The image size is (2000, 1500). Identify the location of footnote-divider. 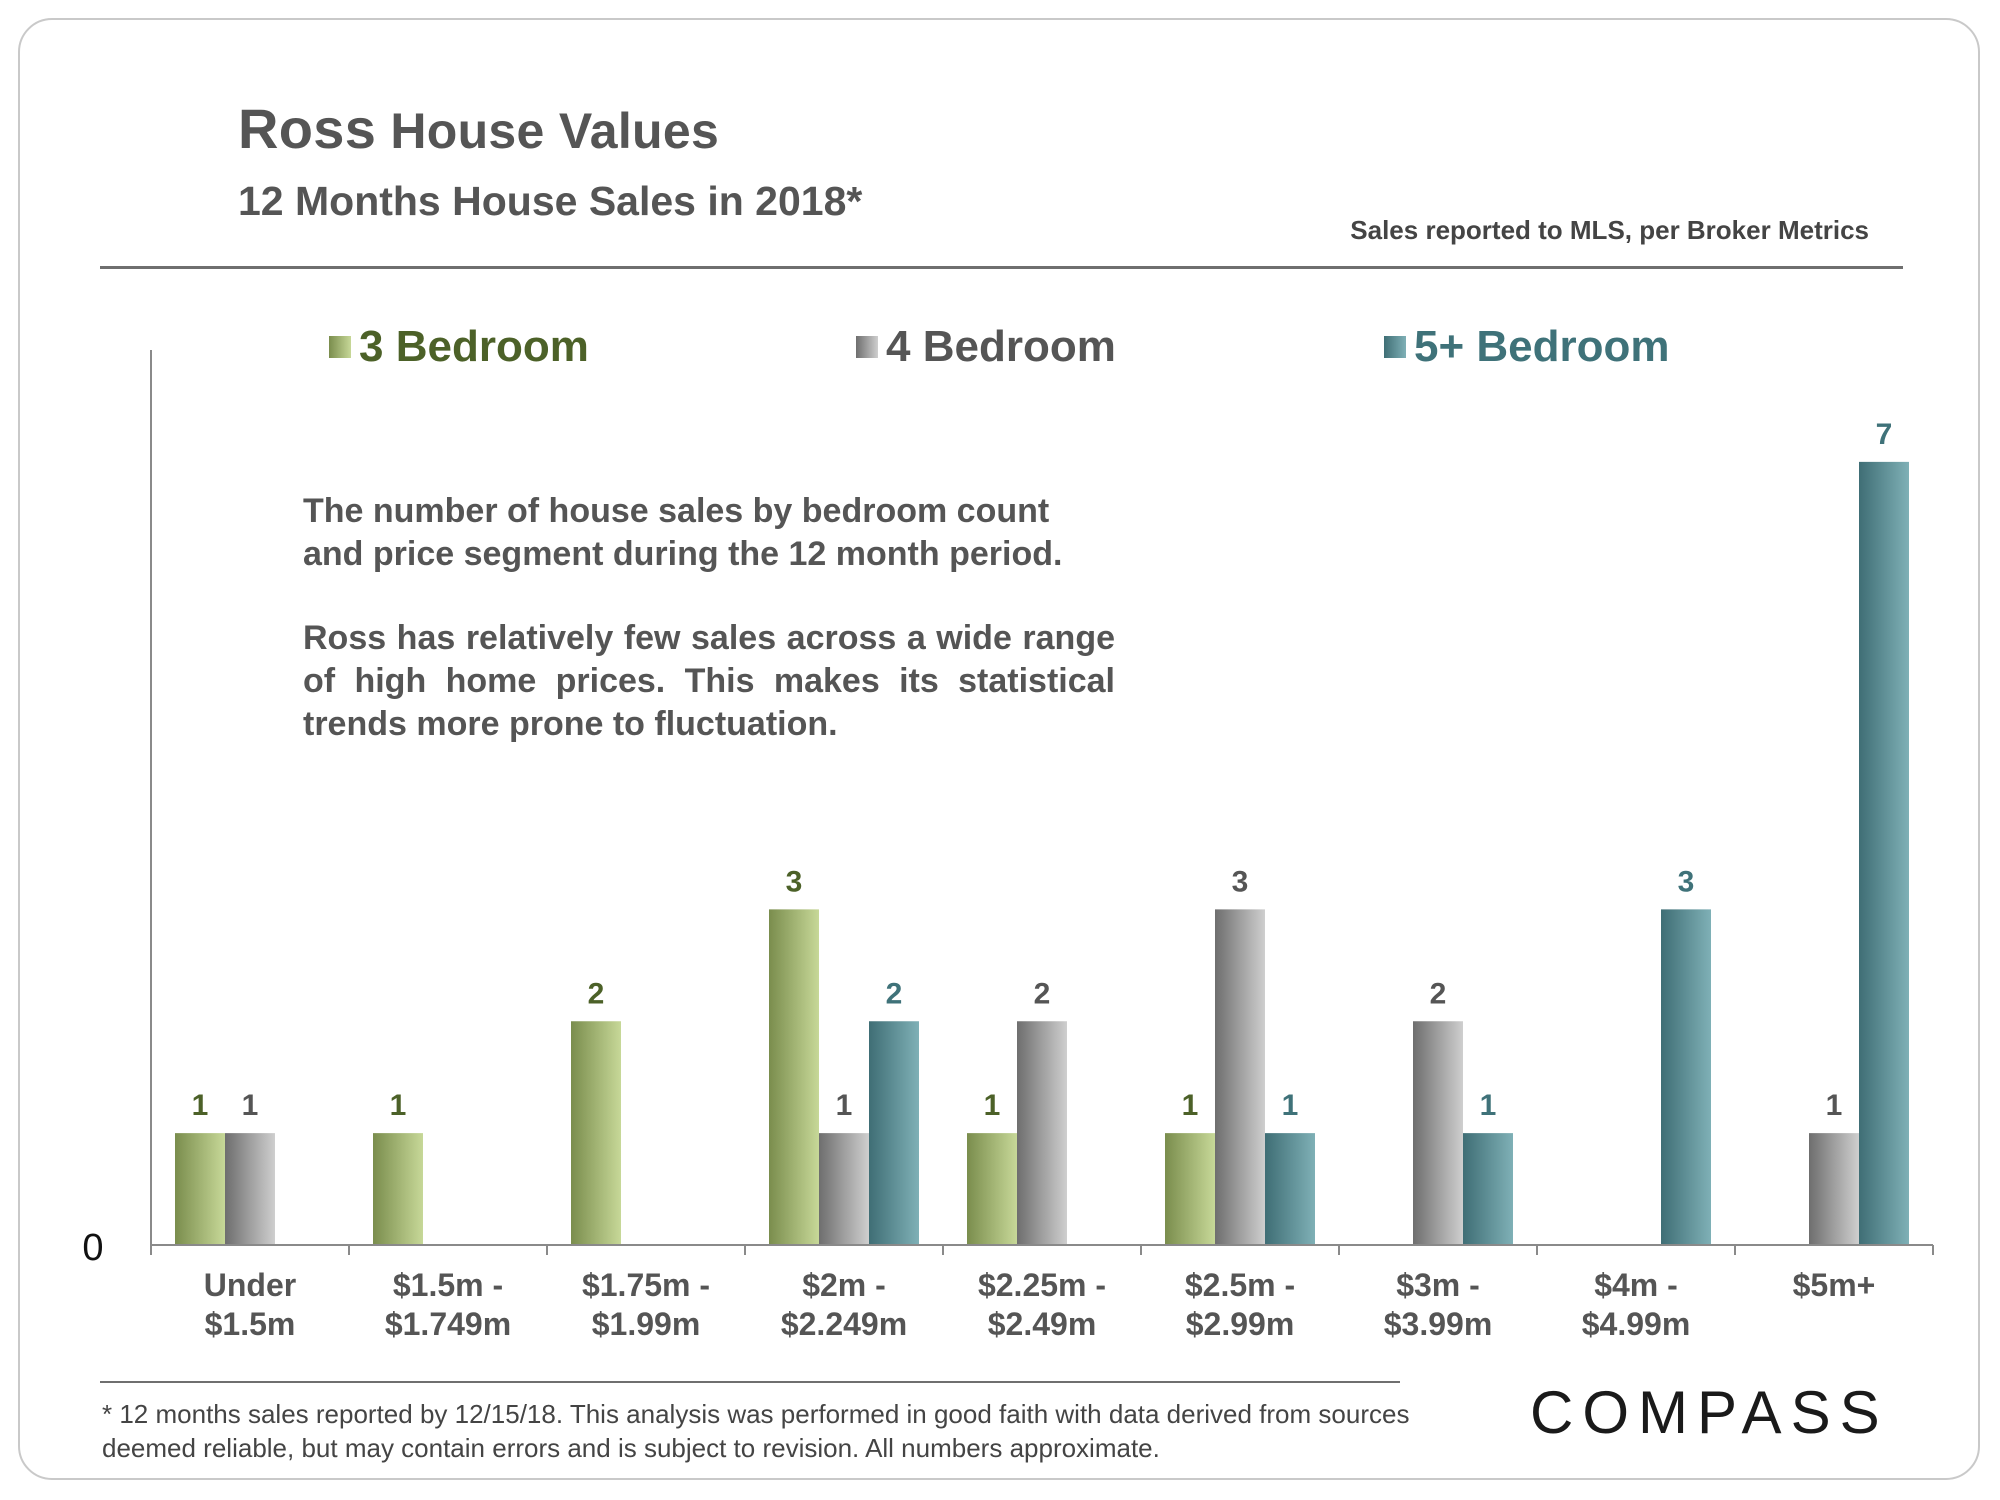
(750, 1382).